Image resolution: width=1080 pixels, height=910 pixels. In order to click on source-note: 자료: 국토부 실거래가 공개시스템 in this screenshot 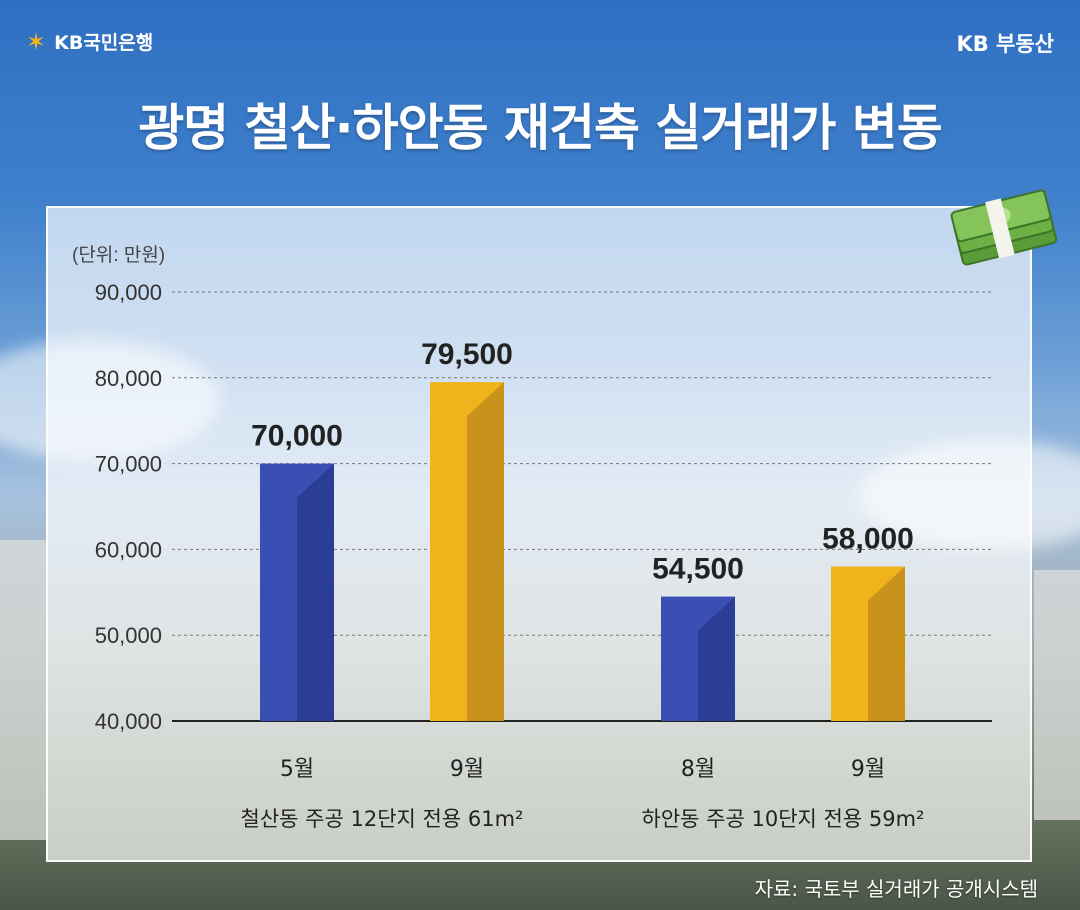, I will do `click(896, 889)`.